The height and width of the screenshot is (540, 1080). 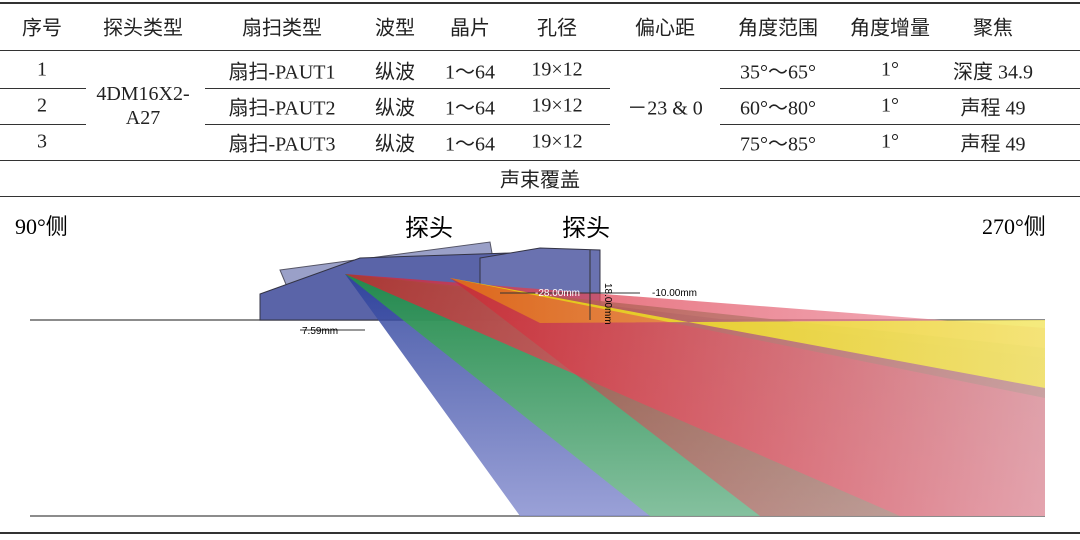 I want to click on cell: 扇扫-PAUT1, so click(x=282, y=72).